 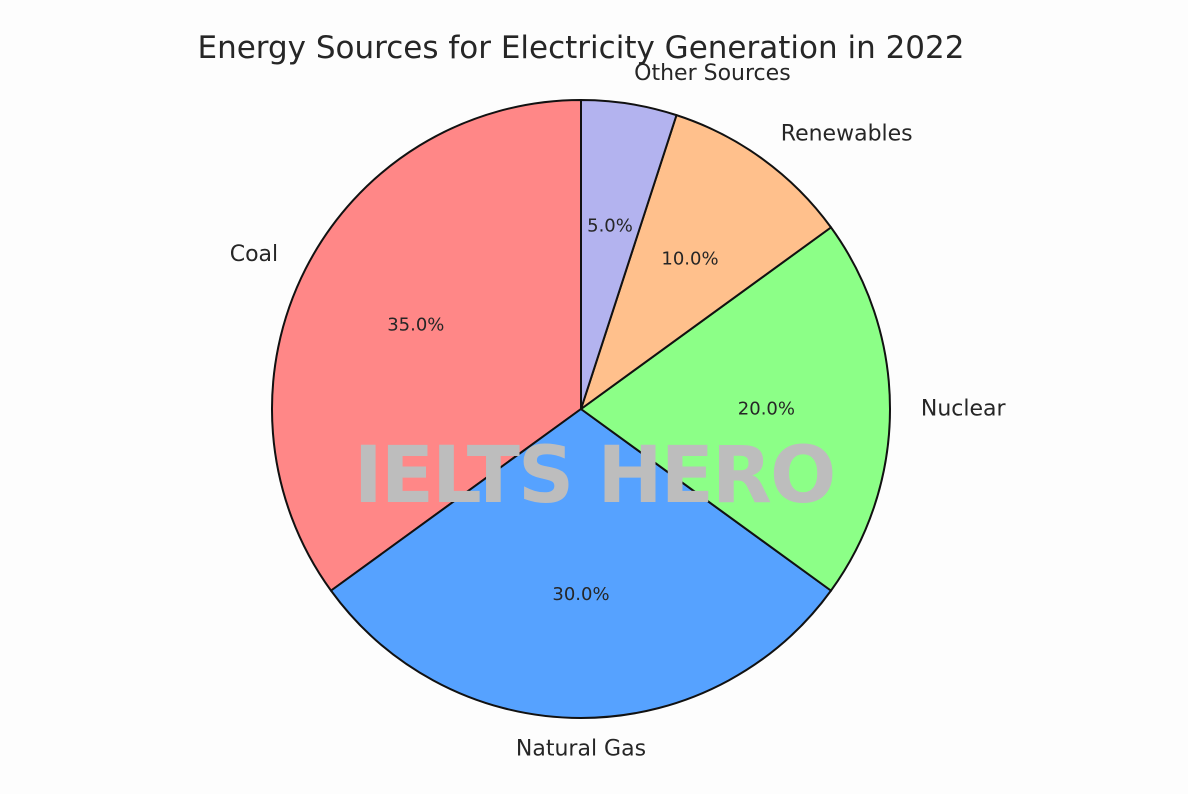 What do you see at coordinates (594, 476) in the screenshot?
I see `watermark-text: IELTS HERO` at bounding box center [594, 476].